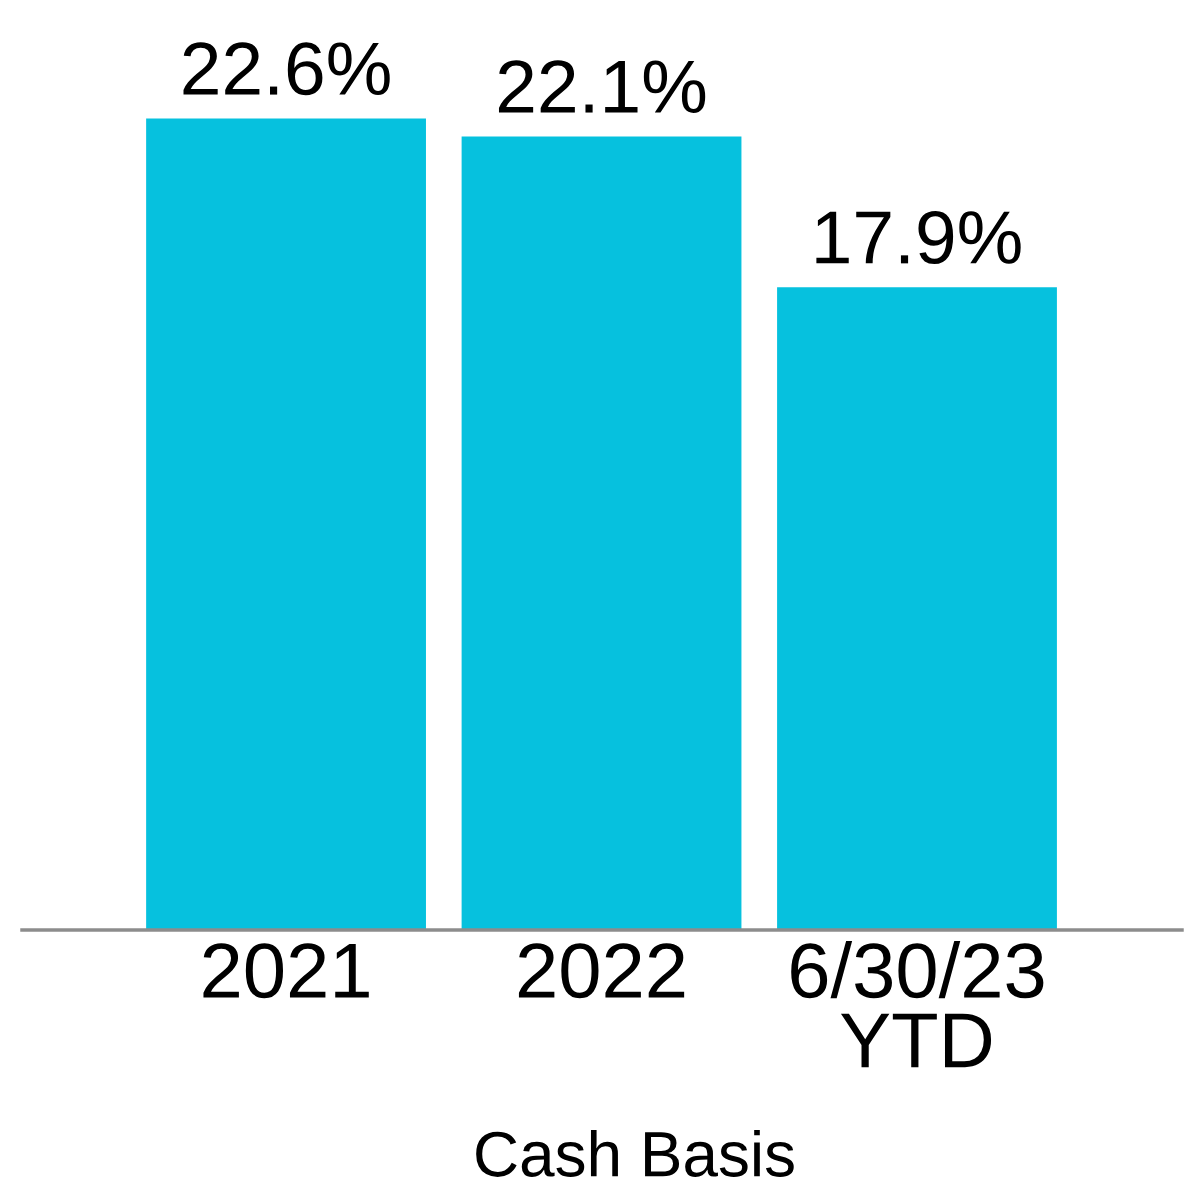  What do you see at coordinates (601, 971) in the screenshot?
I see `x-tick-label: 2022` at bounding box center [601, 971].